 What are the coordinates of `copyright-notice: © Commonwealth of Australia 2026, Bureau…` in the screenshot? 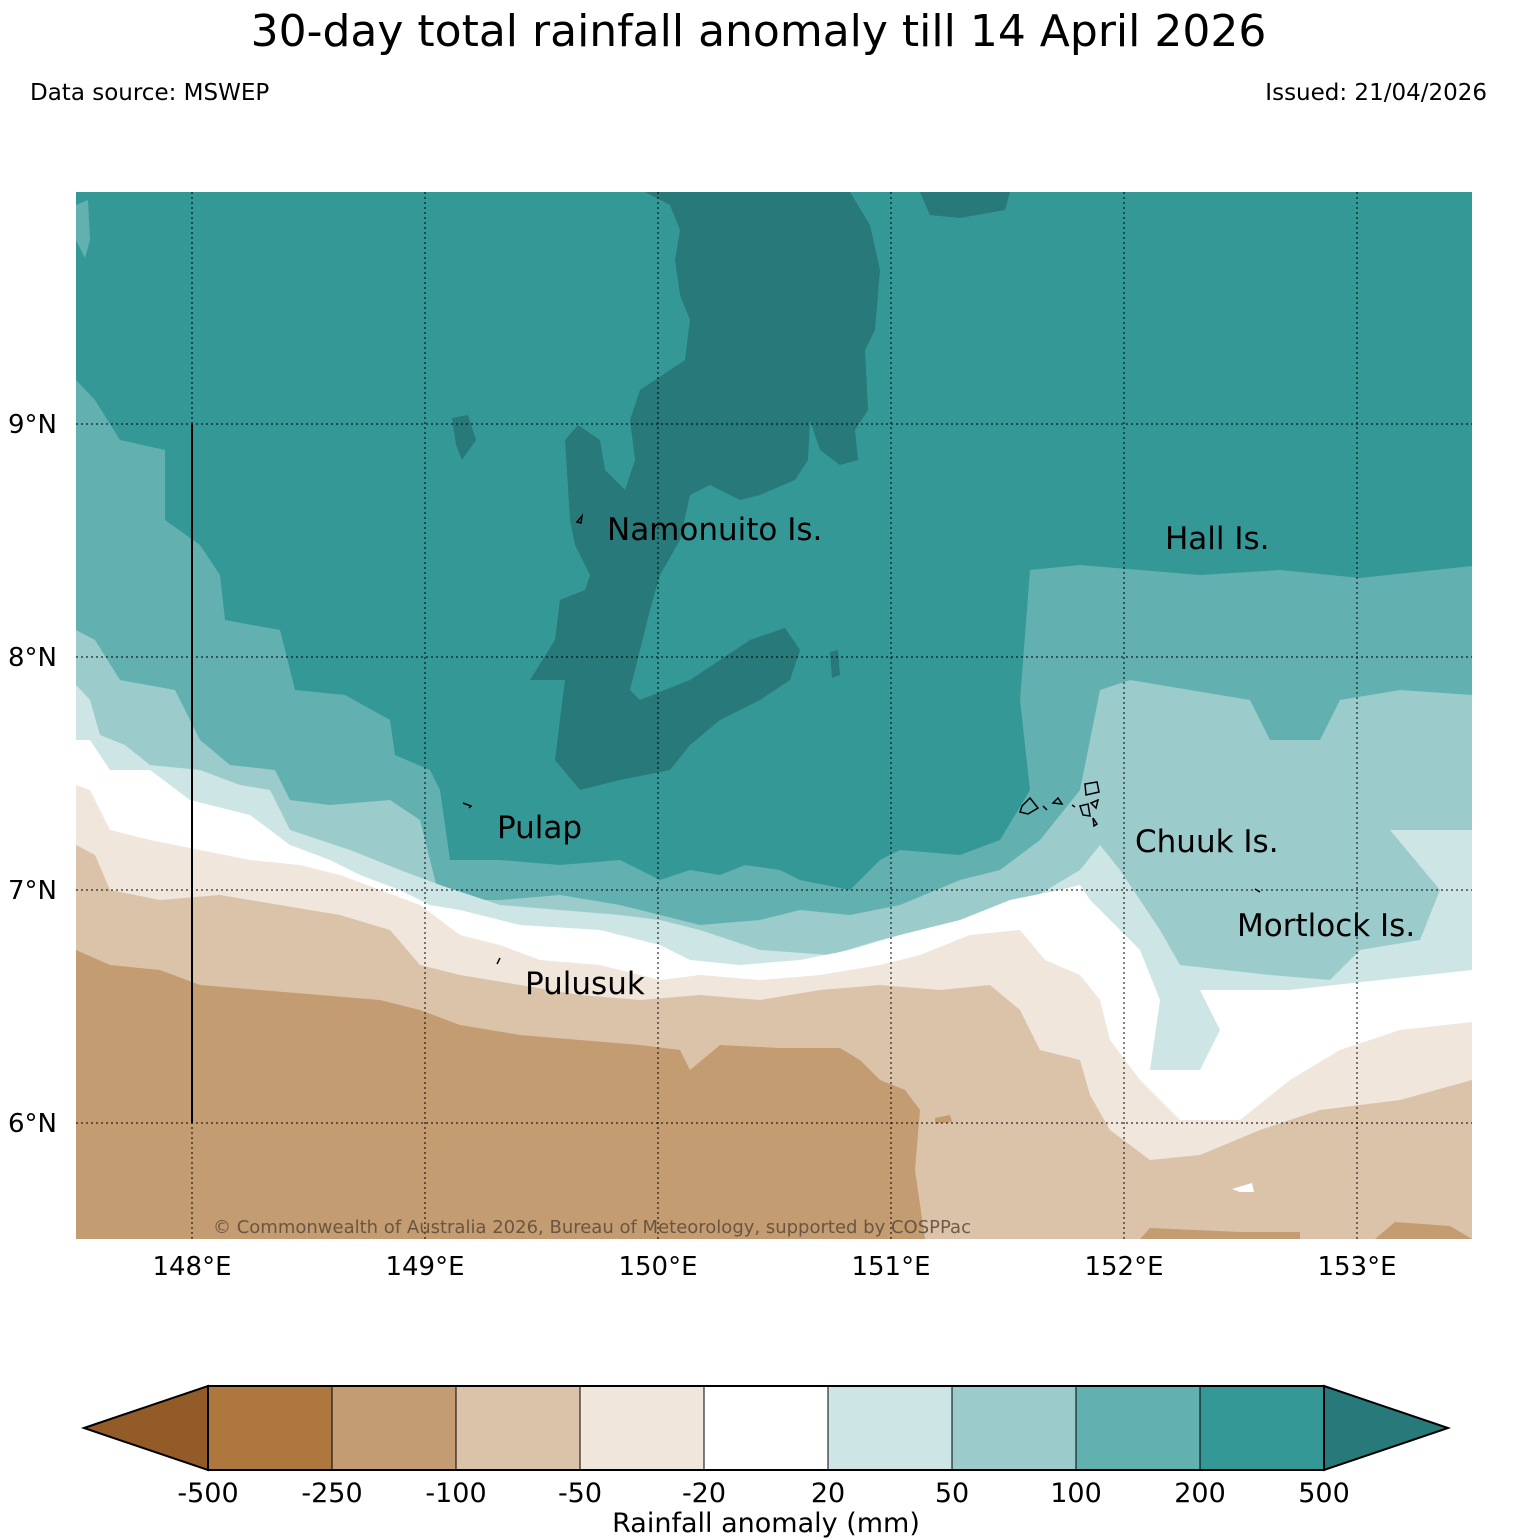 It's located at (592, 1227).